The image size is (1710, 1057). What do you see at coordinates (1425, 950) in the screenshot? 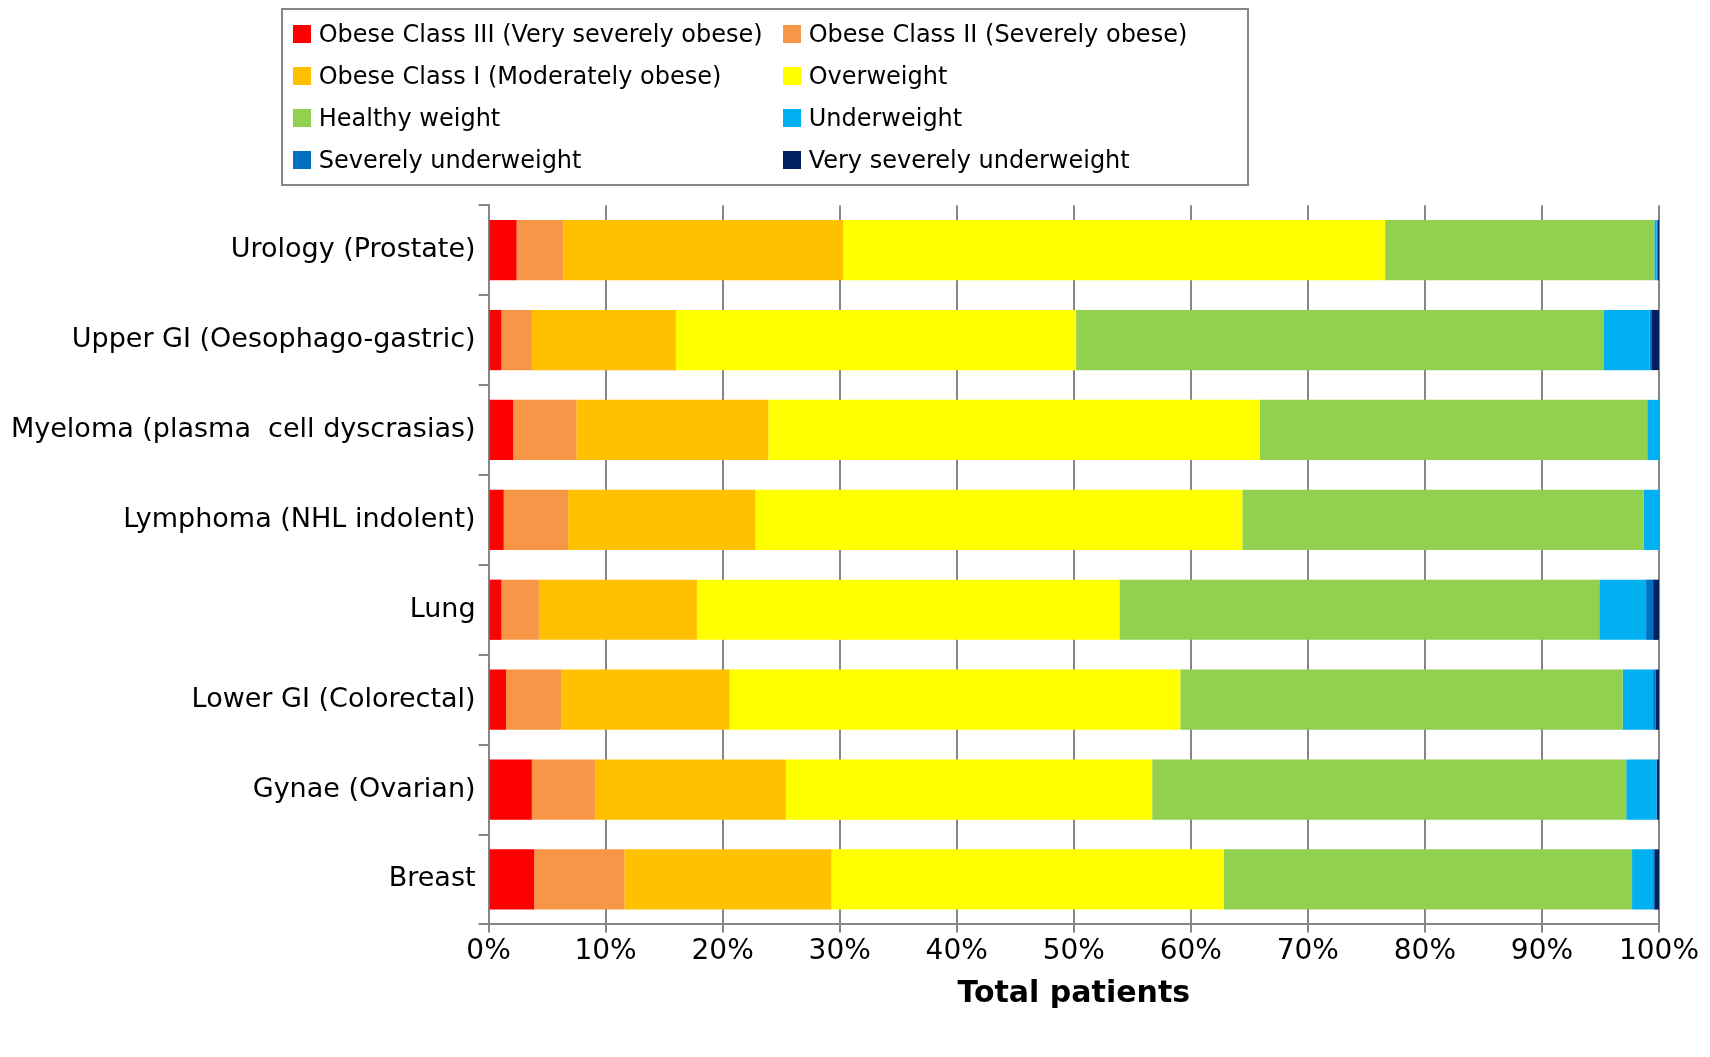
I see `x-tick-label: 80%` at bounding box center [1425, 950].